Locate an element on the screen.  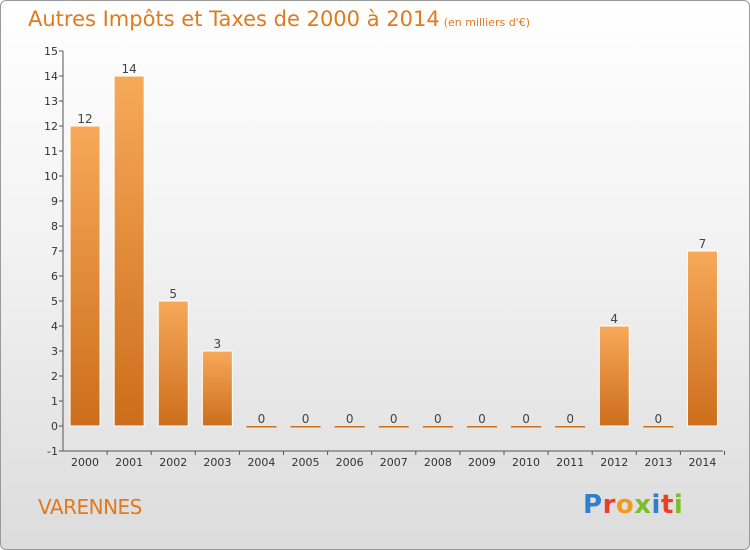
y-tick-label: 5 is located at coordinates (54, 301).